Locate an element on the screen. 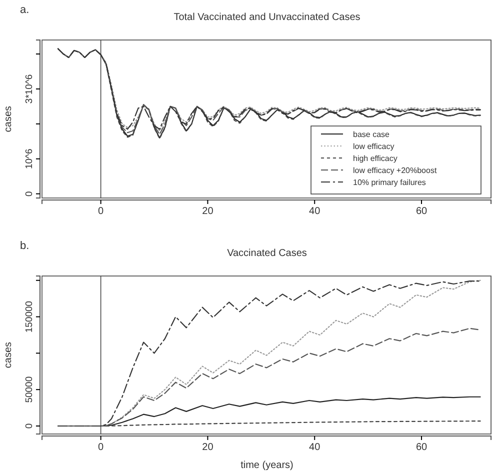 This screenshot has width=492, height=472. y-tick-label: 150000 is located at coordinates (29, 316).